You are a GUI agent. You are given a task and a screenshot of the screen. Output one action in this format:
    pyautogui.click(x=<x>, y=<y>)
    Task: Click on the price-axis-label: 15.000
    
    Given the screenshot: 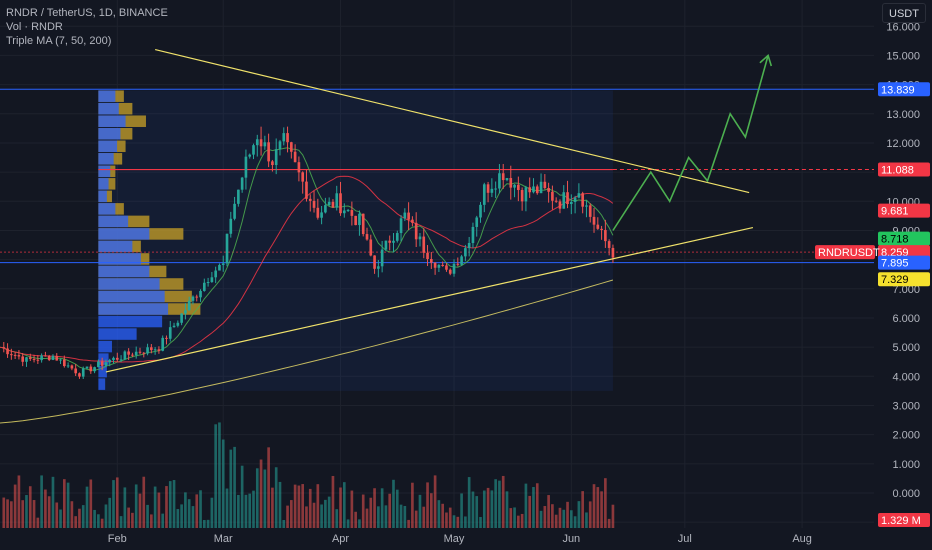 What is the action you would take?
    pyautogui.click(x=903, y=56)
    